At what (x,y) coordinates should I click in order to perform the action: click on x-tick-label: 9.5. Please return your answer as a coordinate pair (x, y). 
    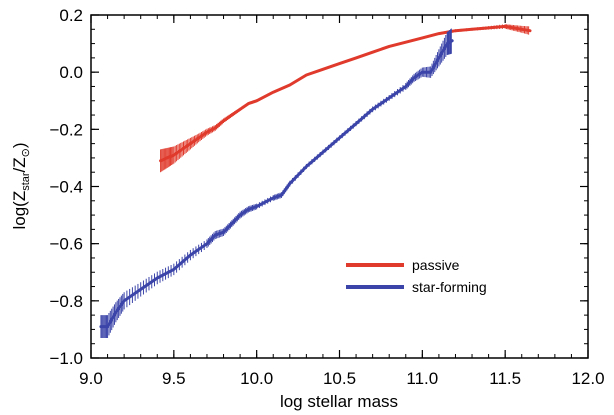
    Looking at the image, I should click on (174, 378).